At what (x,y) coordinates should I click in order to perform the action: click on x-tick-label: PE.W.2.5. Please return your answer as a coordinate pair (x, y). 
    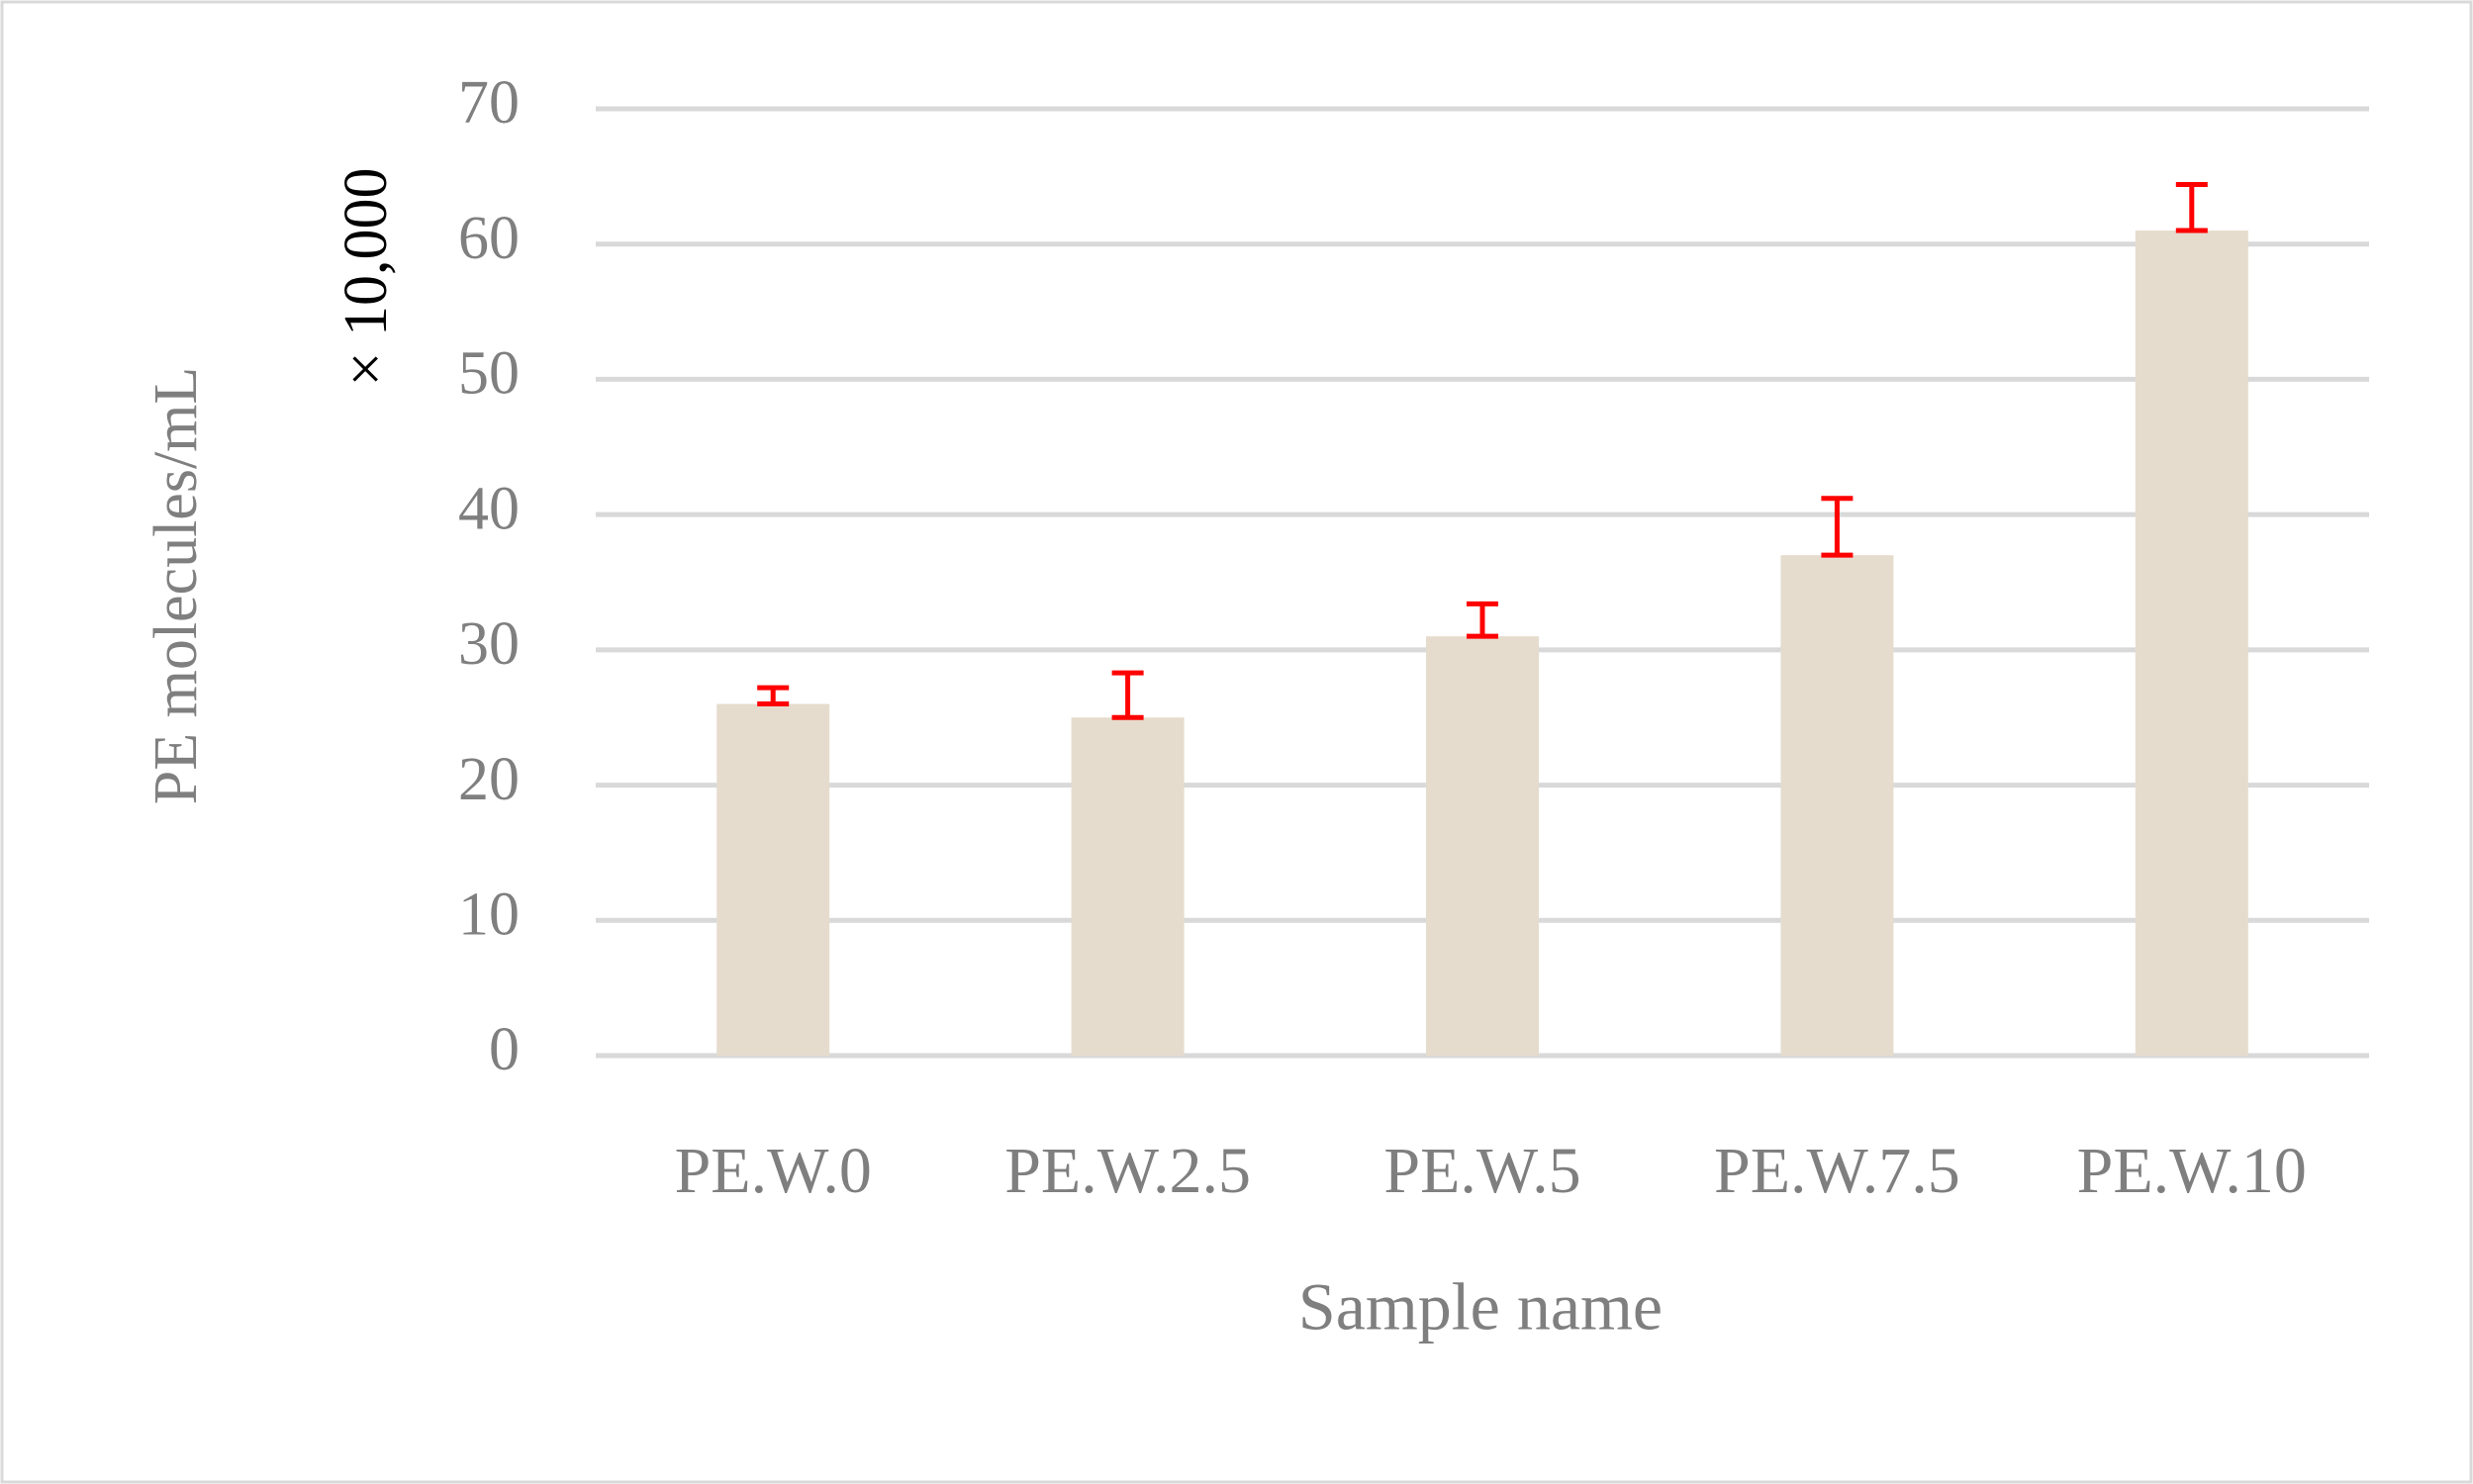
    Looking at the image, I should click on (1127, 1171).